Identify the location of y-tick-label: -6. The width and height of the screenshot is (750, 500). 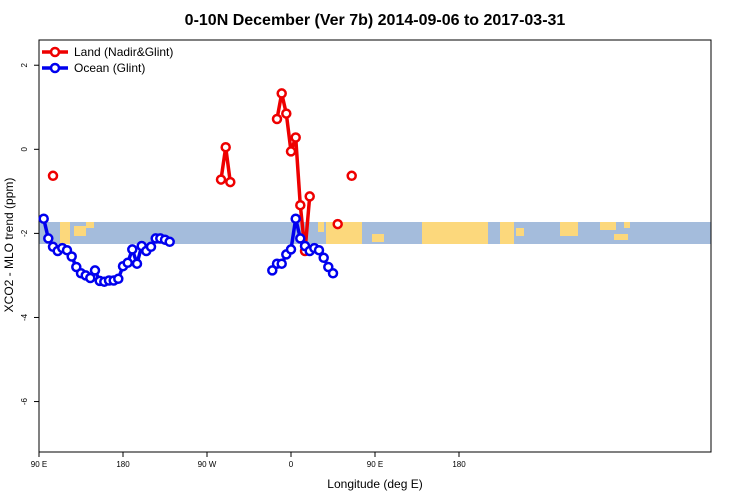
(24, 401).